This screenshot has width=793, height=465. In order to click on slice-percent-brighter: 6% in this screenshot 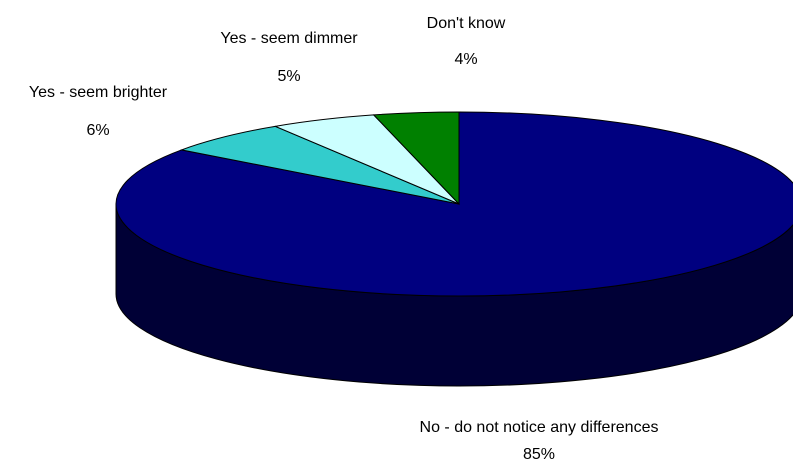, I will do `click(97, 130)`.